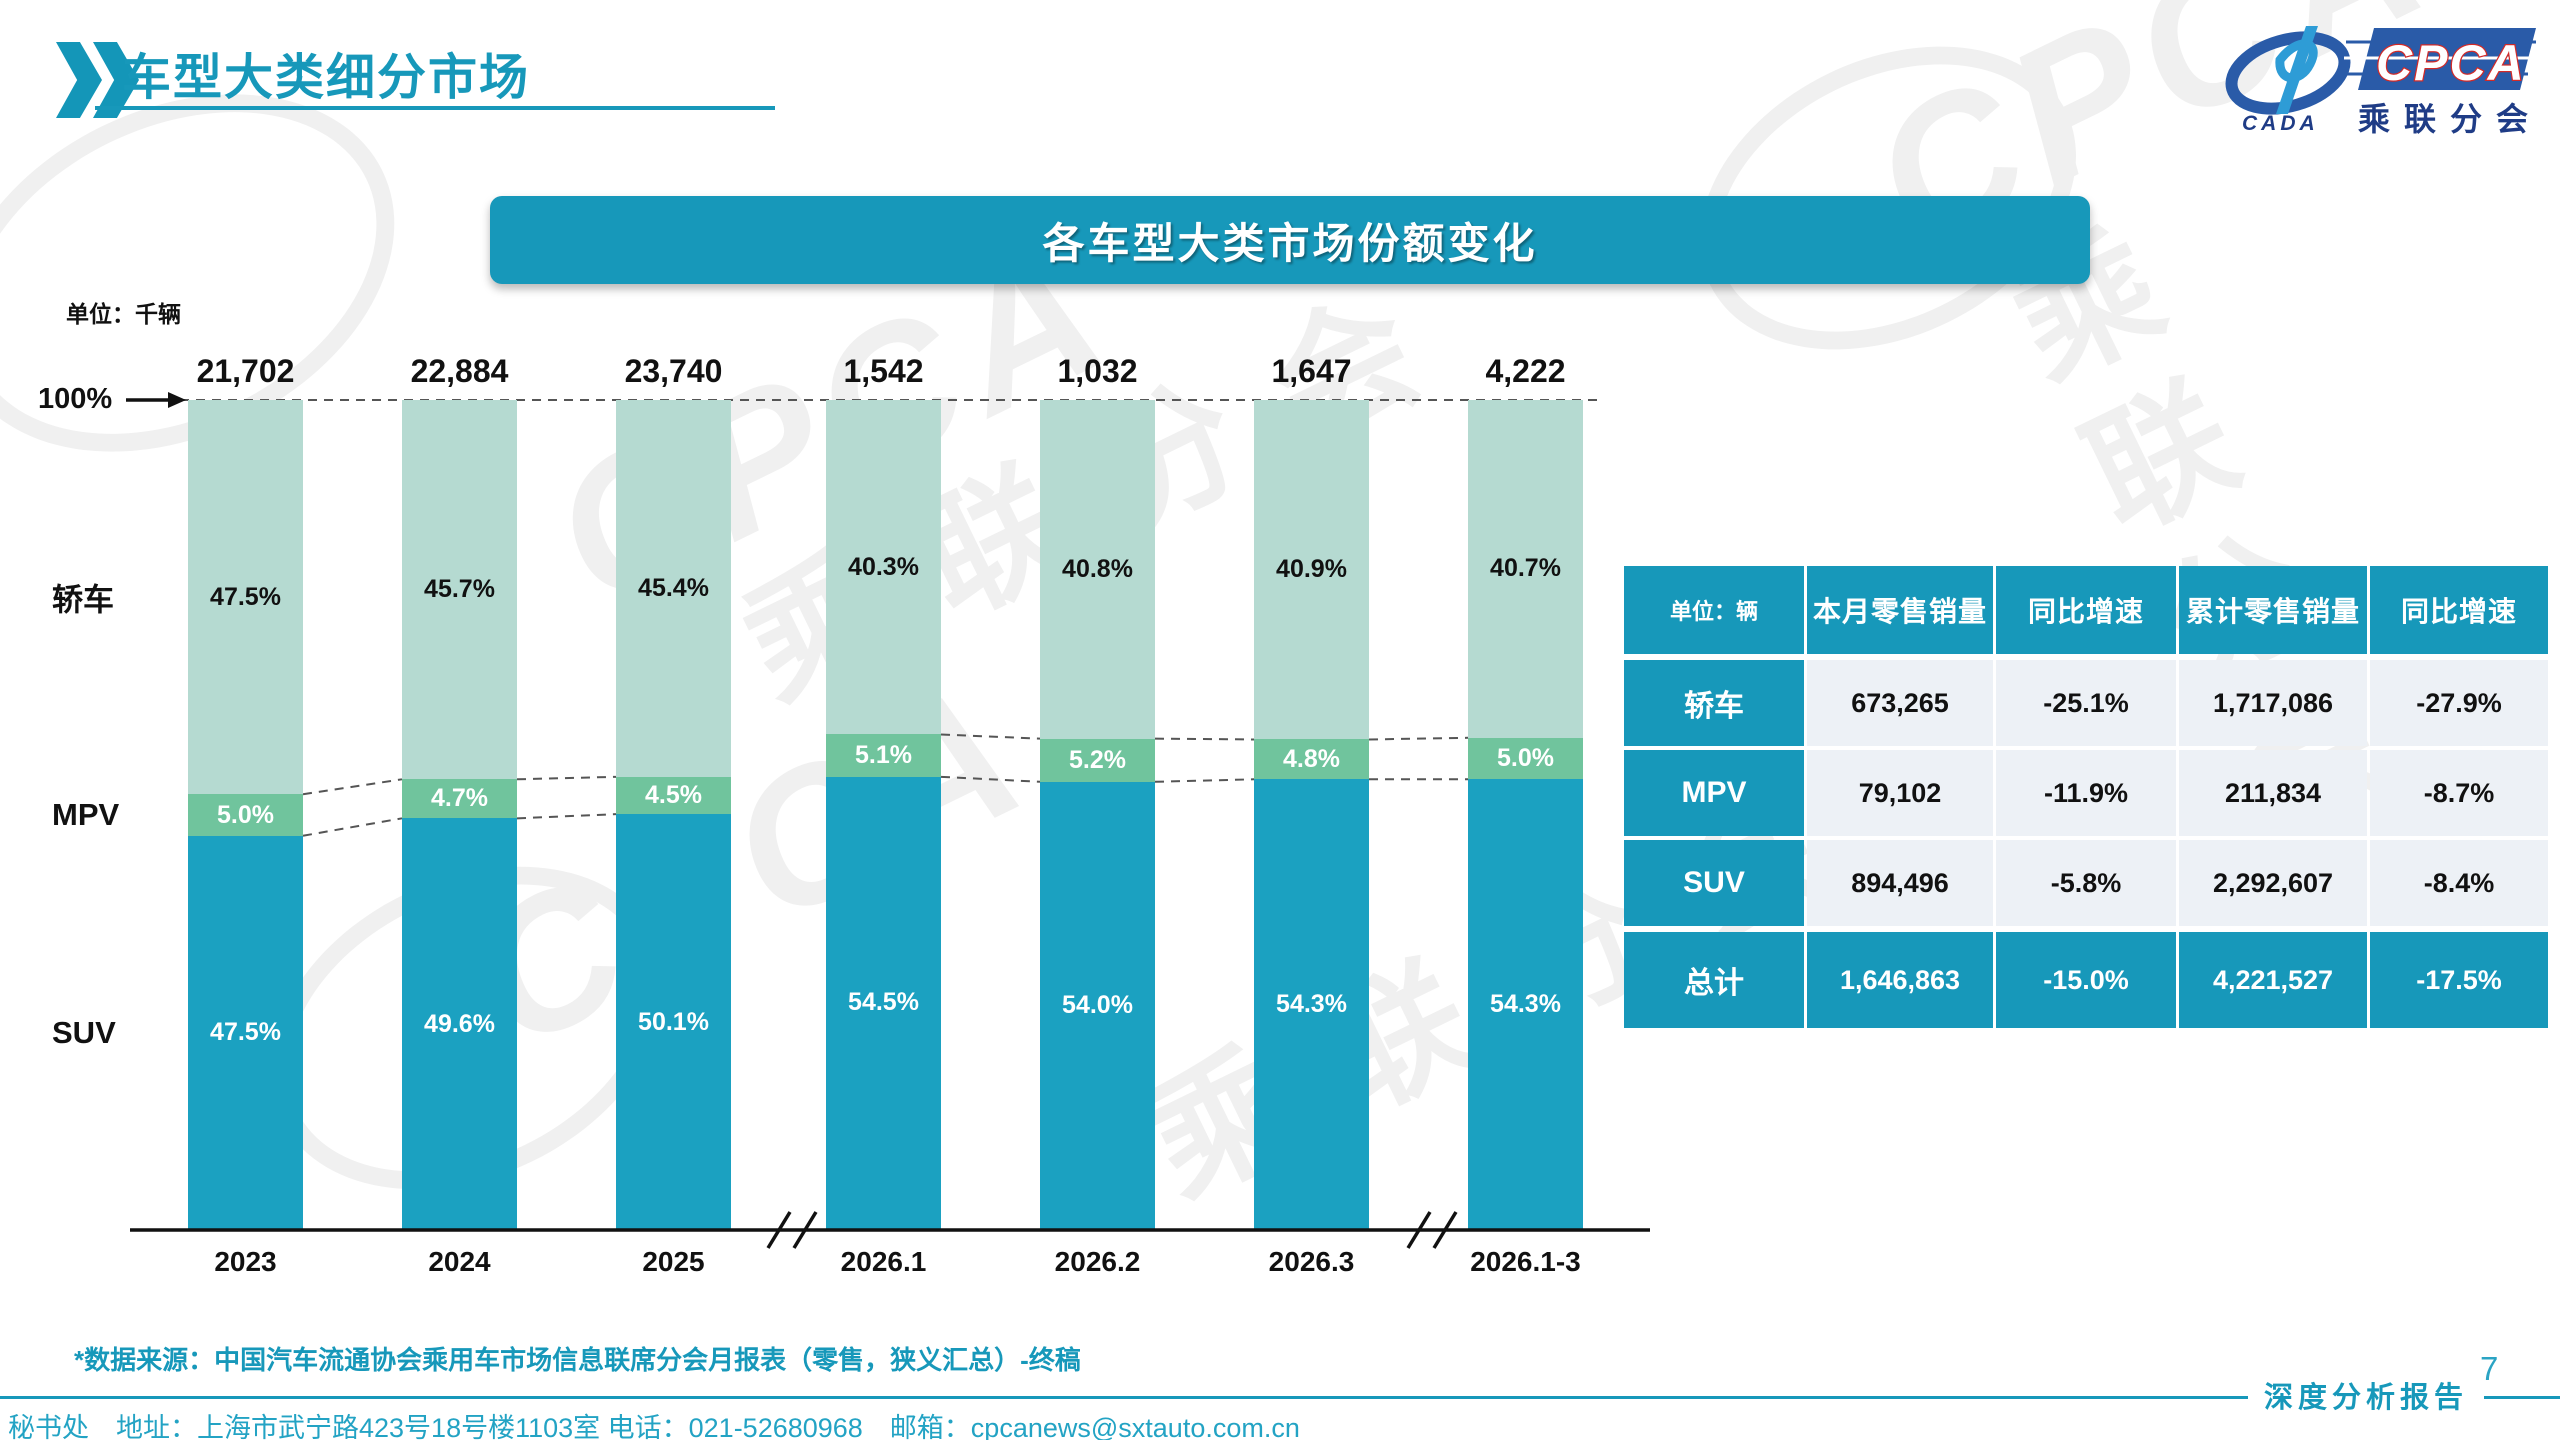  I want to click on table-row-MPV: MPV 79,102 -11.9% 211,834 -8.7%, so click(2086, 793).